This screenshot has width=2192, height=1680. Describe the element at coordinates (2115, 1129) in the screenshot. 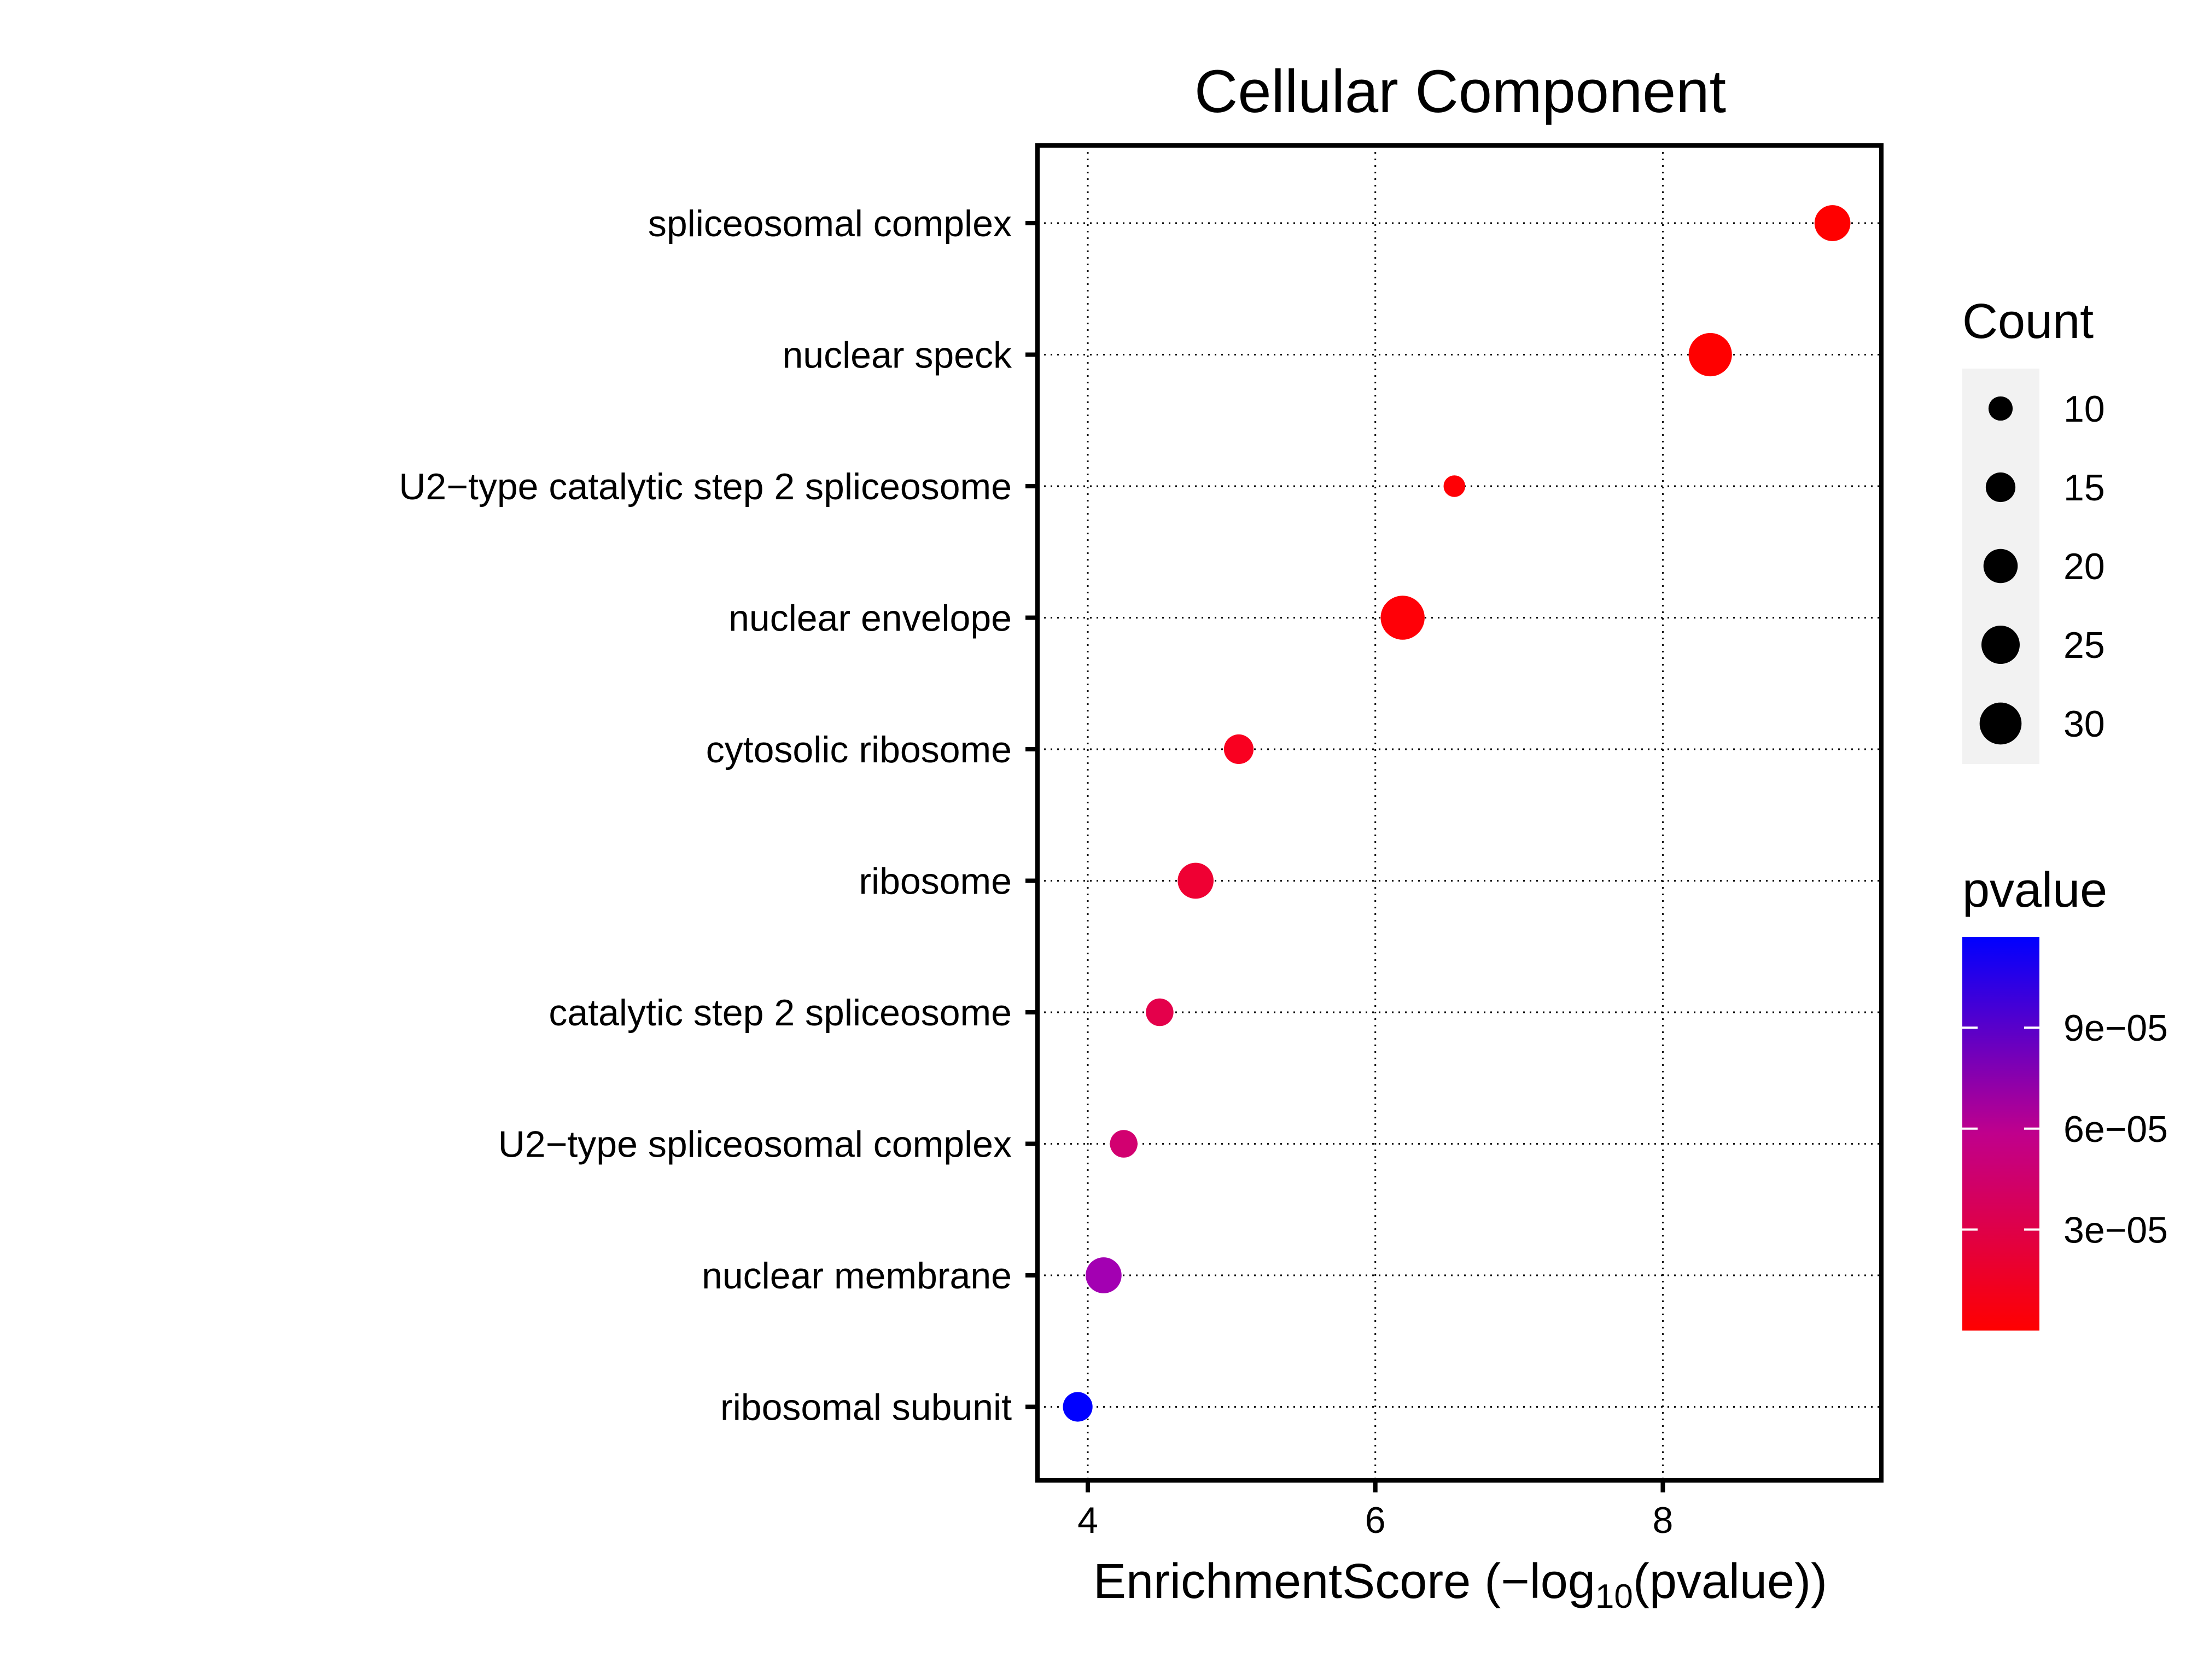

I see `colorbar-tick-label: 6e−05` at that location.